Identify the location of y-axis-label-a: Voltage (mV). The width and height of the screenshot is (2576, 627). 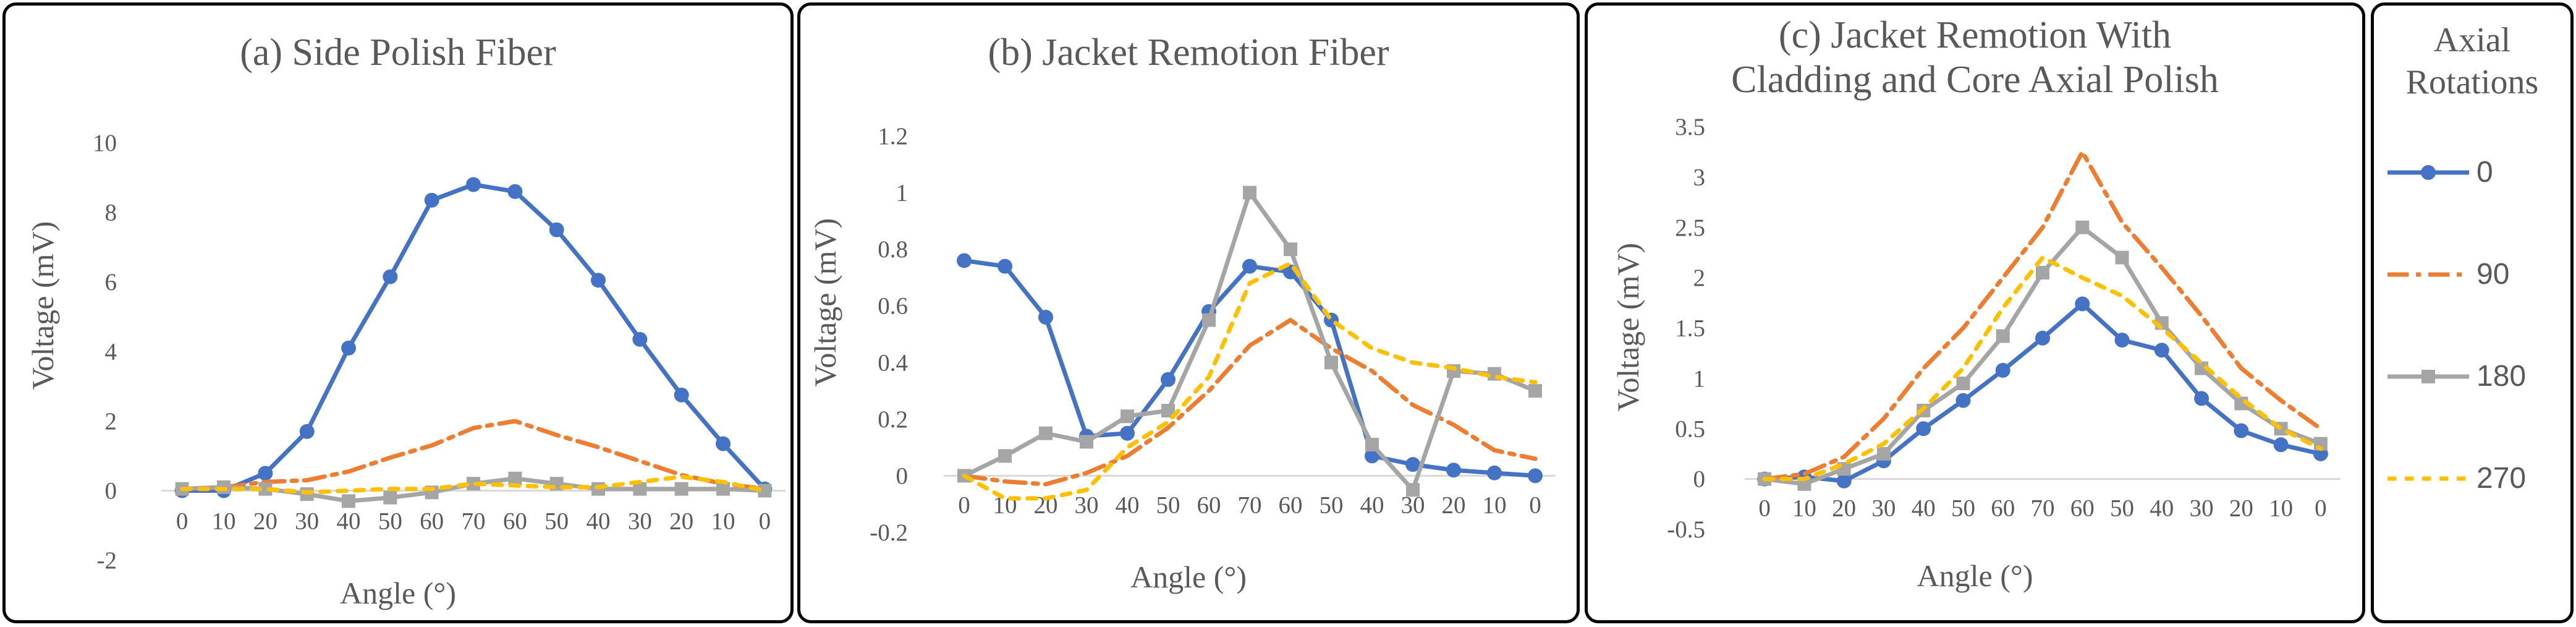
(42, 305).